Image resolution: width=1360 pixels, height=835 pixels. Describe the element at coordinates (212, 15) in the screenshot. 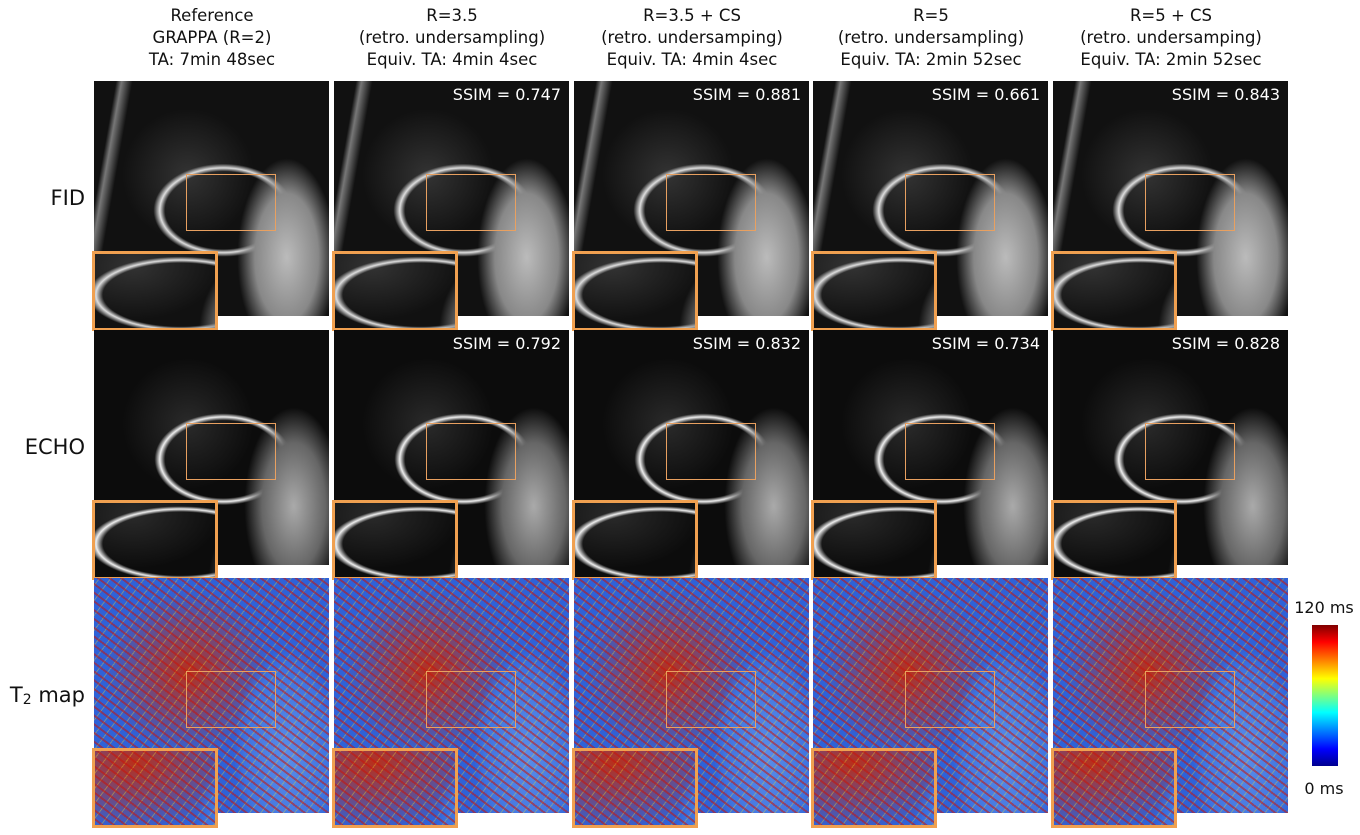

I see `header-line: Reference` at that location.